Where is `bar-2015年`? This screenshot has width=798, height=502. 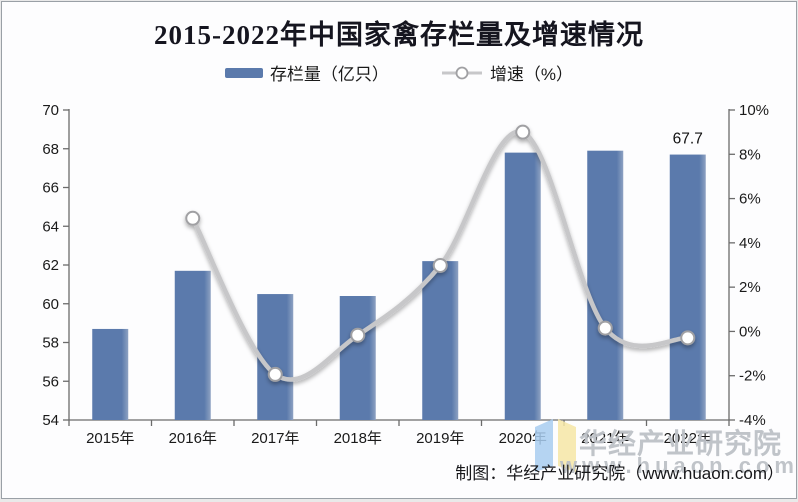 bar-2015年 is located at coordinates (110, 374).